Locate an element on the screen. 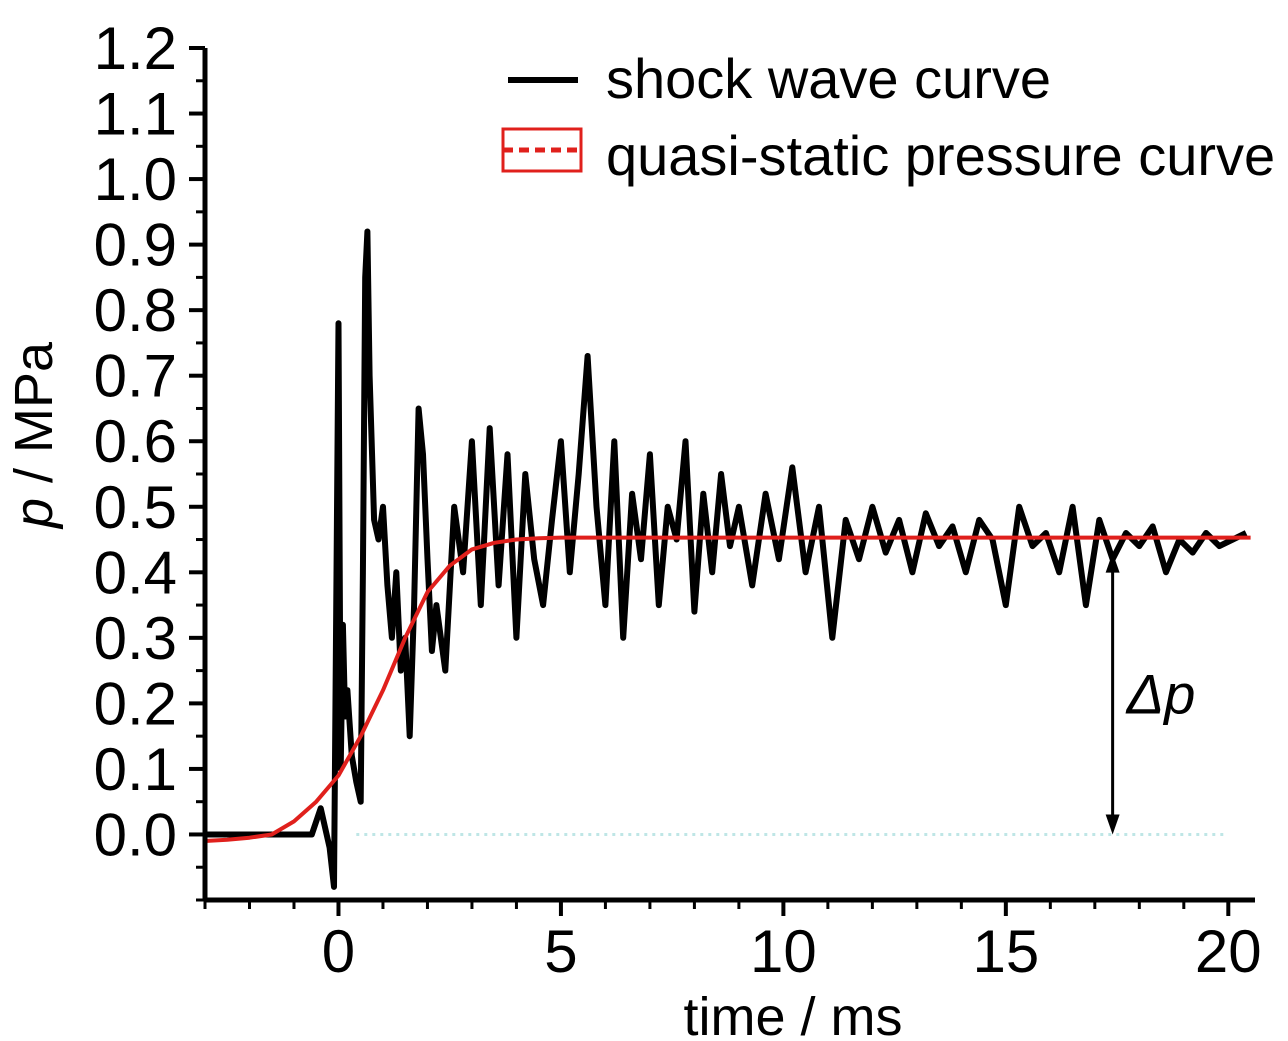  y-tick-label: 0.7 is located at coordinates (135, 376).